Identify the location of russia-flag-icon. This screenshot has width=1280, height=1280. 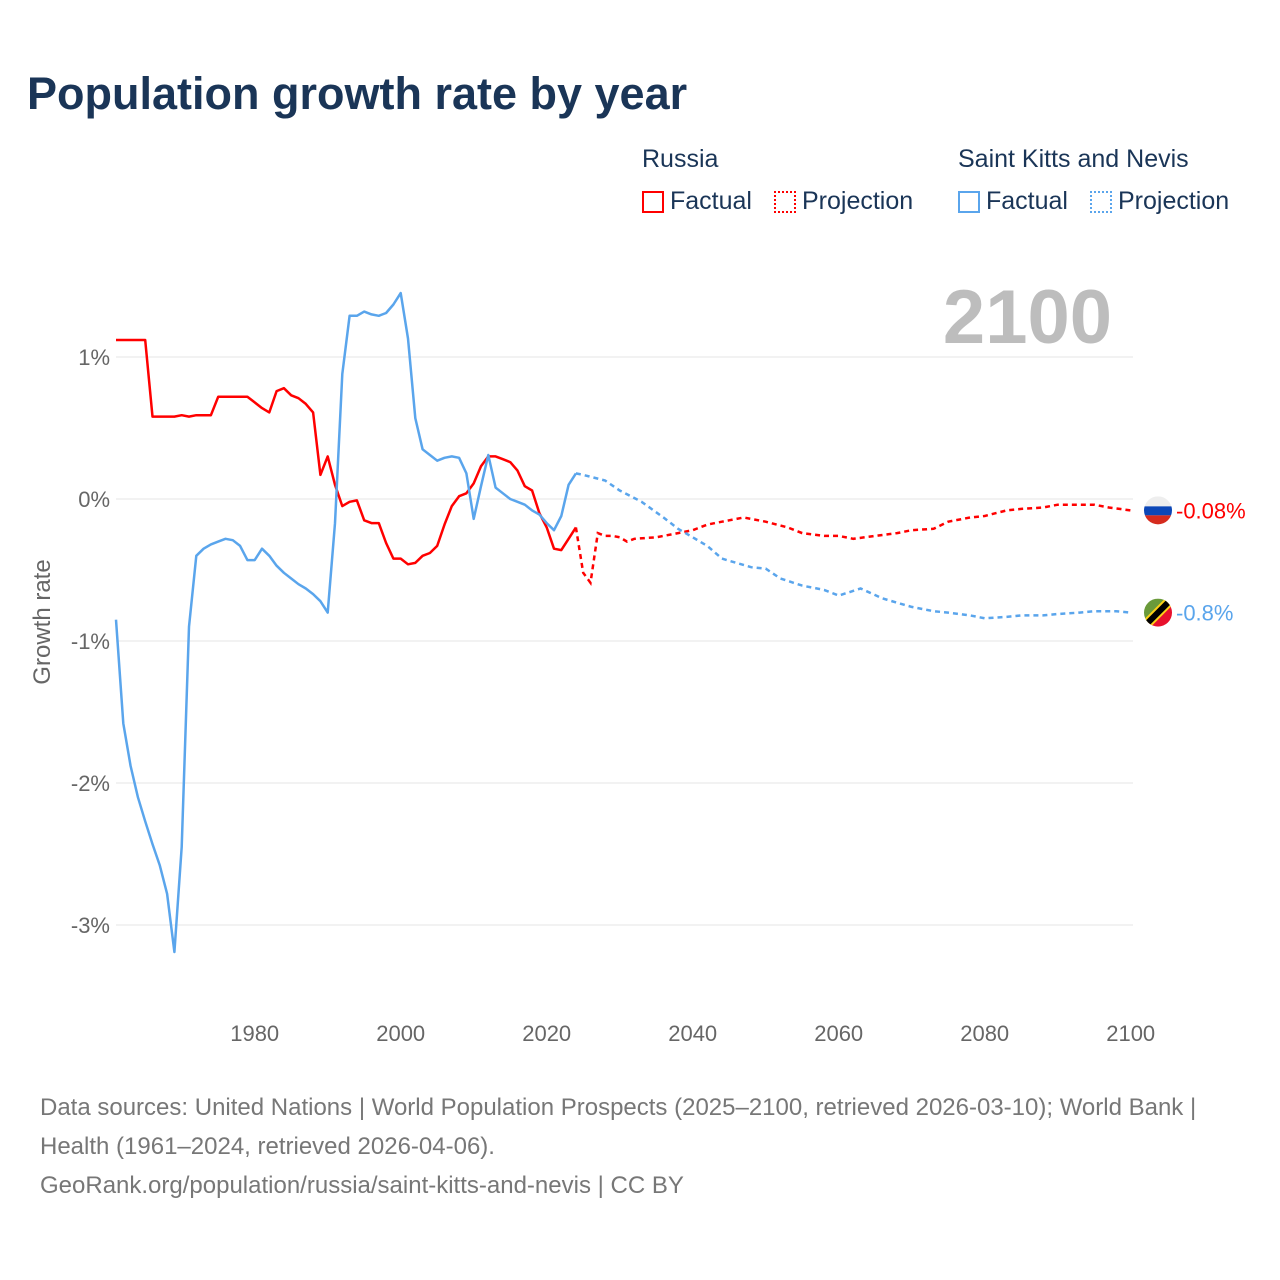
(1158, 510).